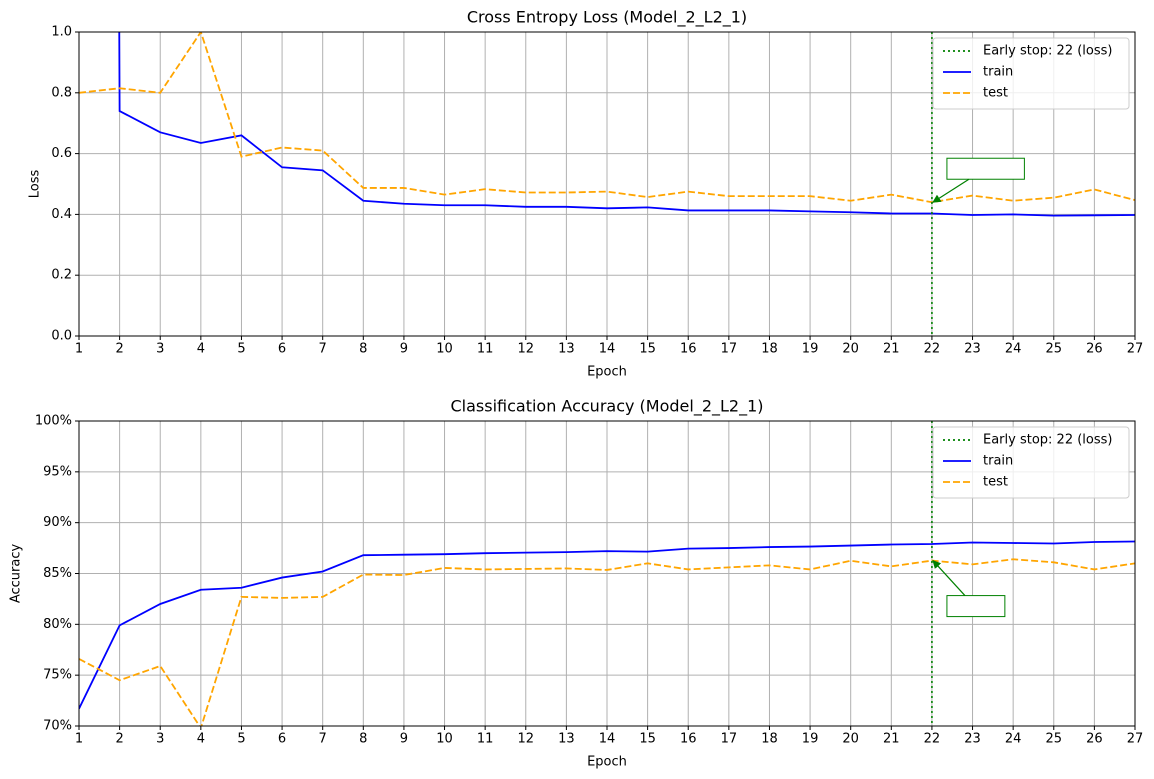  What do you see at coordinates (57, 675) in the screenshot?
I see `y-tick-label: 75%` at bounding box center [57, 675].